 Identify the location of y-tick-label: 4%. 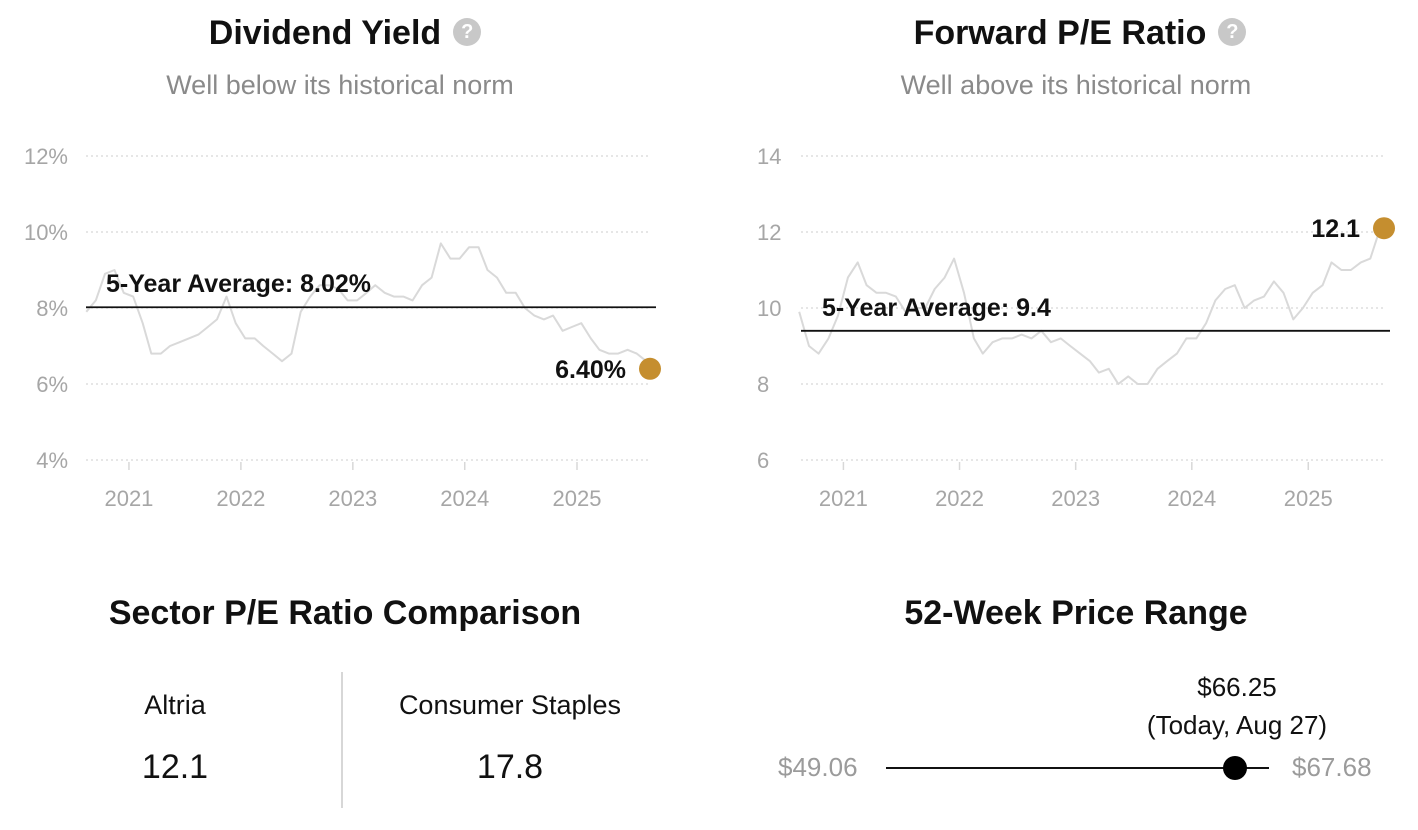
(52, 460).